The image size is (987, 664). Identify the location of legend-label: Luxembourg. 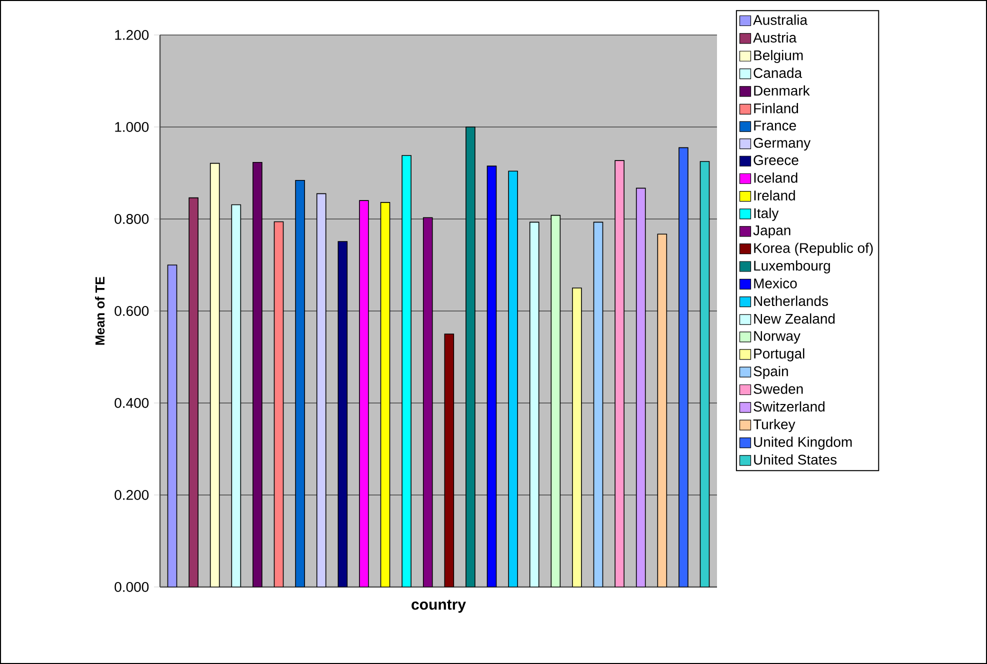
(792, 267).